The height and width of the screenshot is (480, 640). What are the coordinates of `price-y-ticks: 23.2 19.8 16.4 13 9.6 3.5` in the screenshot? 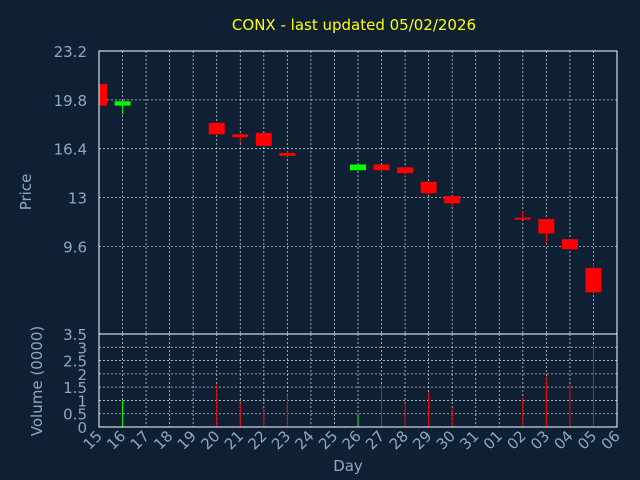 It's located at (70, 193).